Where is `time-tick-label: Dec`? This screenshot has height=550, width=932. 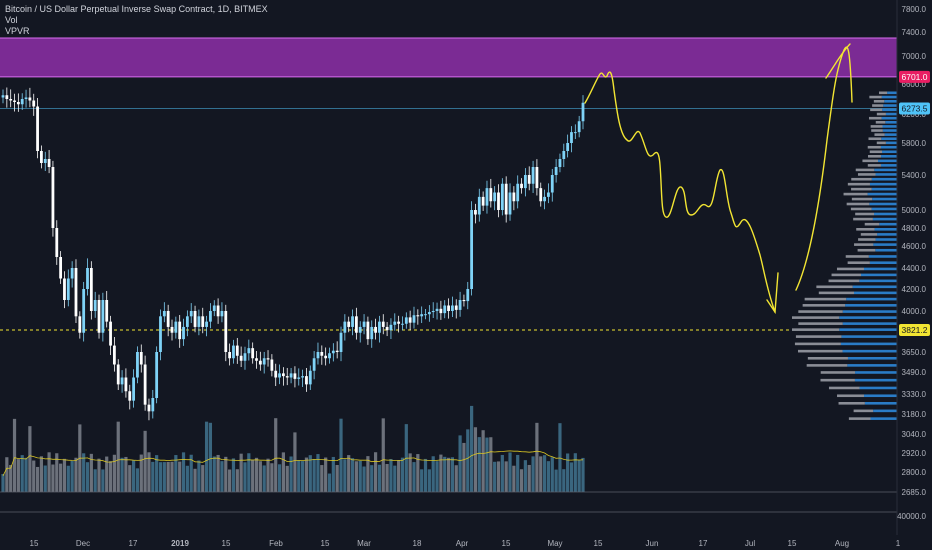 time-tick-label: Dec is located at coordinates (83, 543).